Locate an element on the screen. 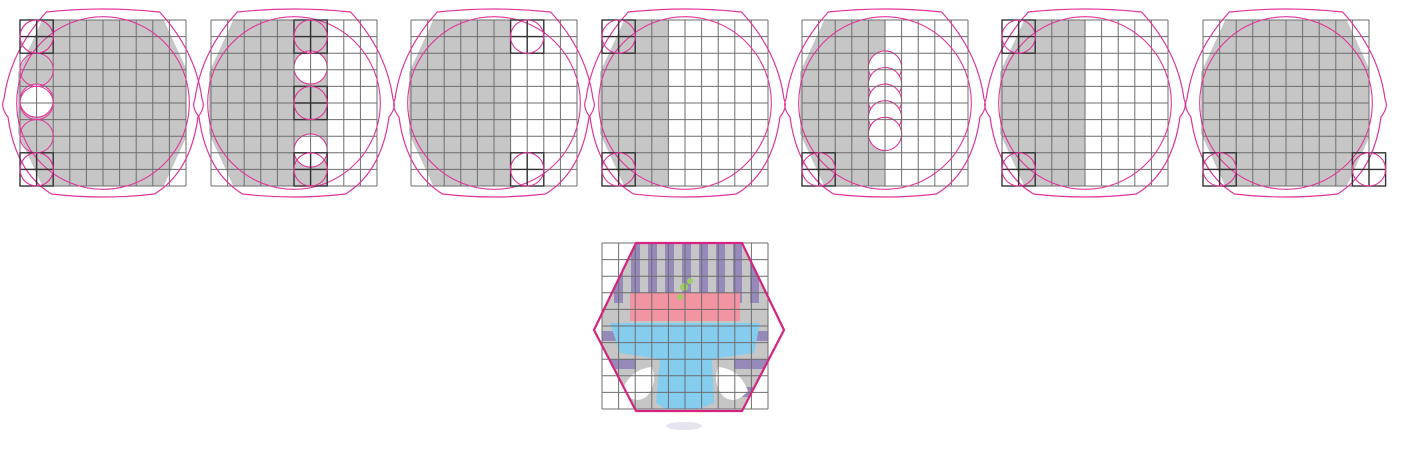 Image resolution: width=1409 pixels, height=451 pixels. final-icon is located at coordinates (689, 335).